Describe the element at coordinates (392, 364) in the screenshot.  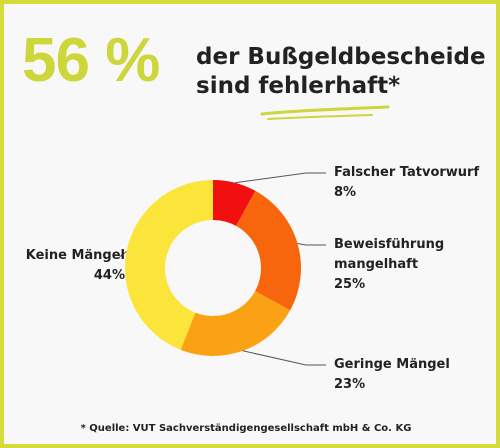
I see `slice-label-name: Geringe Mängel` at that location.